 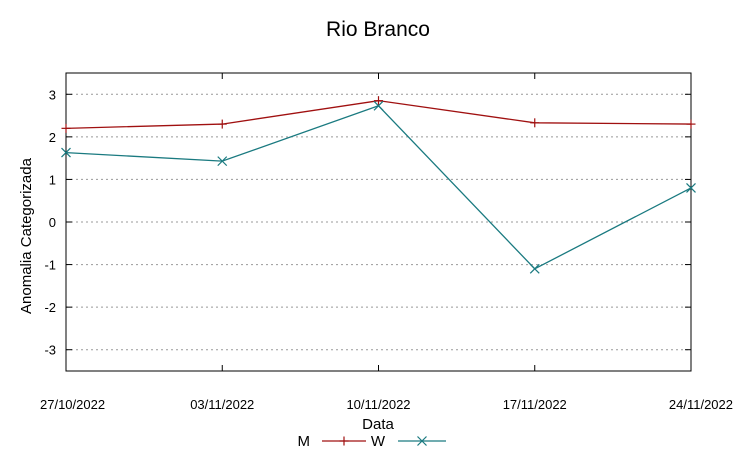 What do you see at coordinates (52, 94) in the screenshot?
I see `y-tick-label: 3` at bounding box center [52, 94].